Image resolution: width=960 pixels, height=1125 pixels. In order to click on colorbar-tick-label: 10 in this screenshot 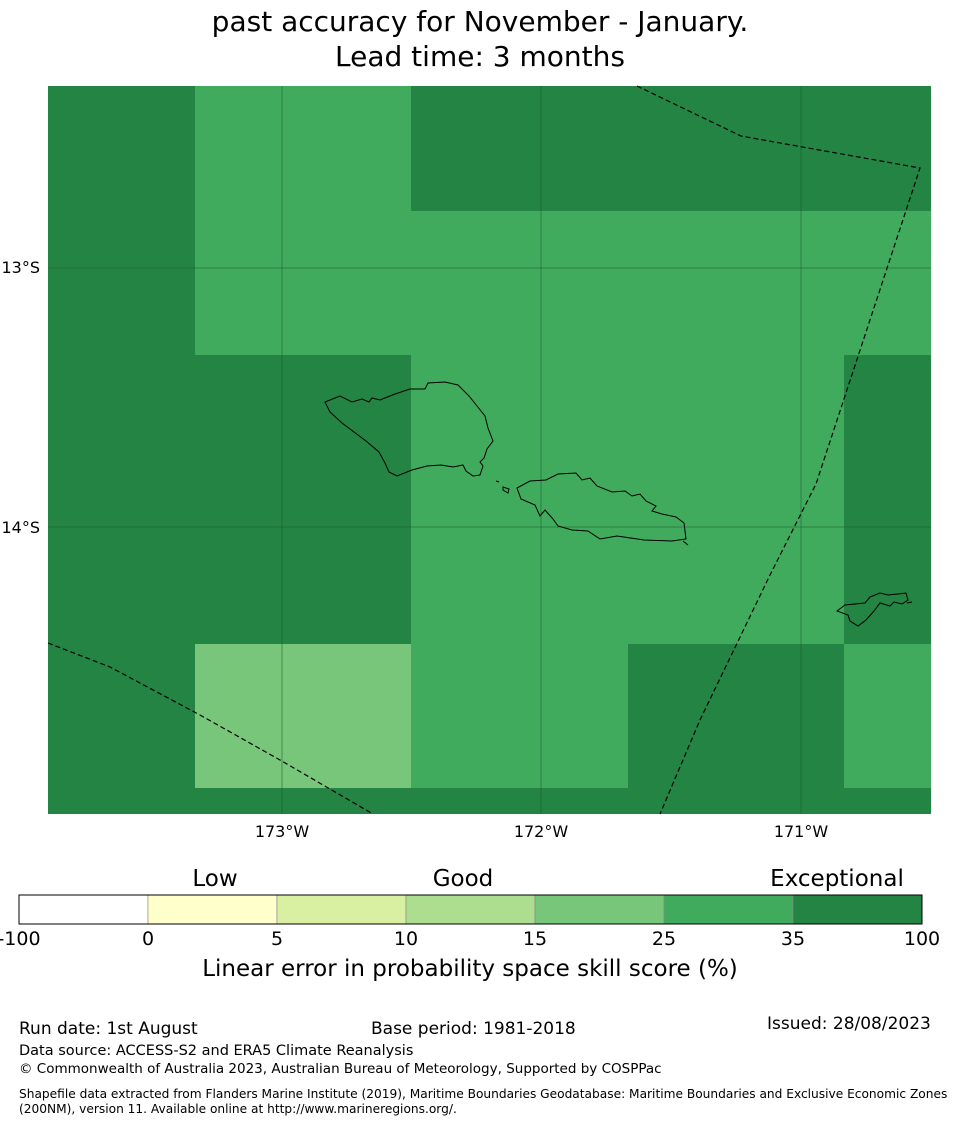, I will do `click(406, 939)`.